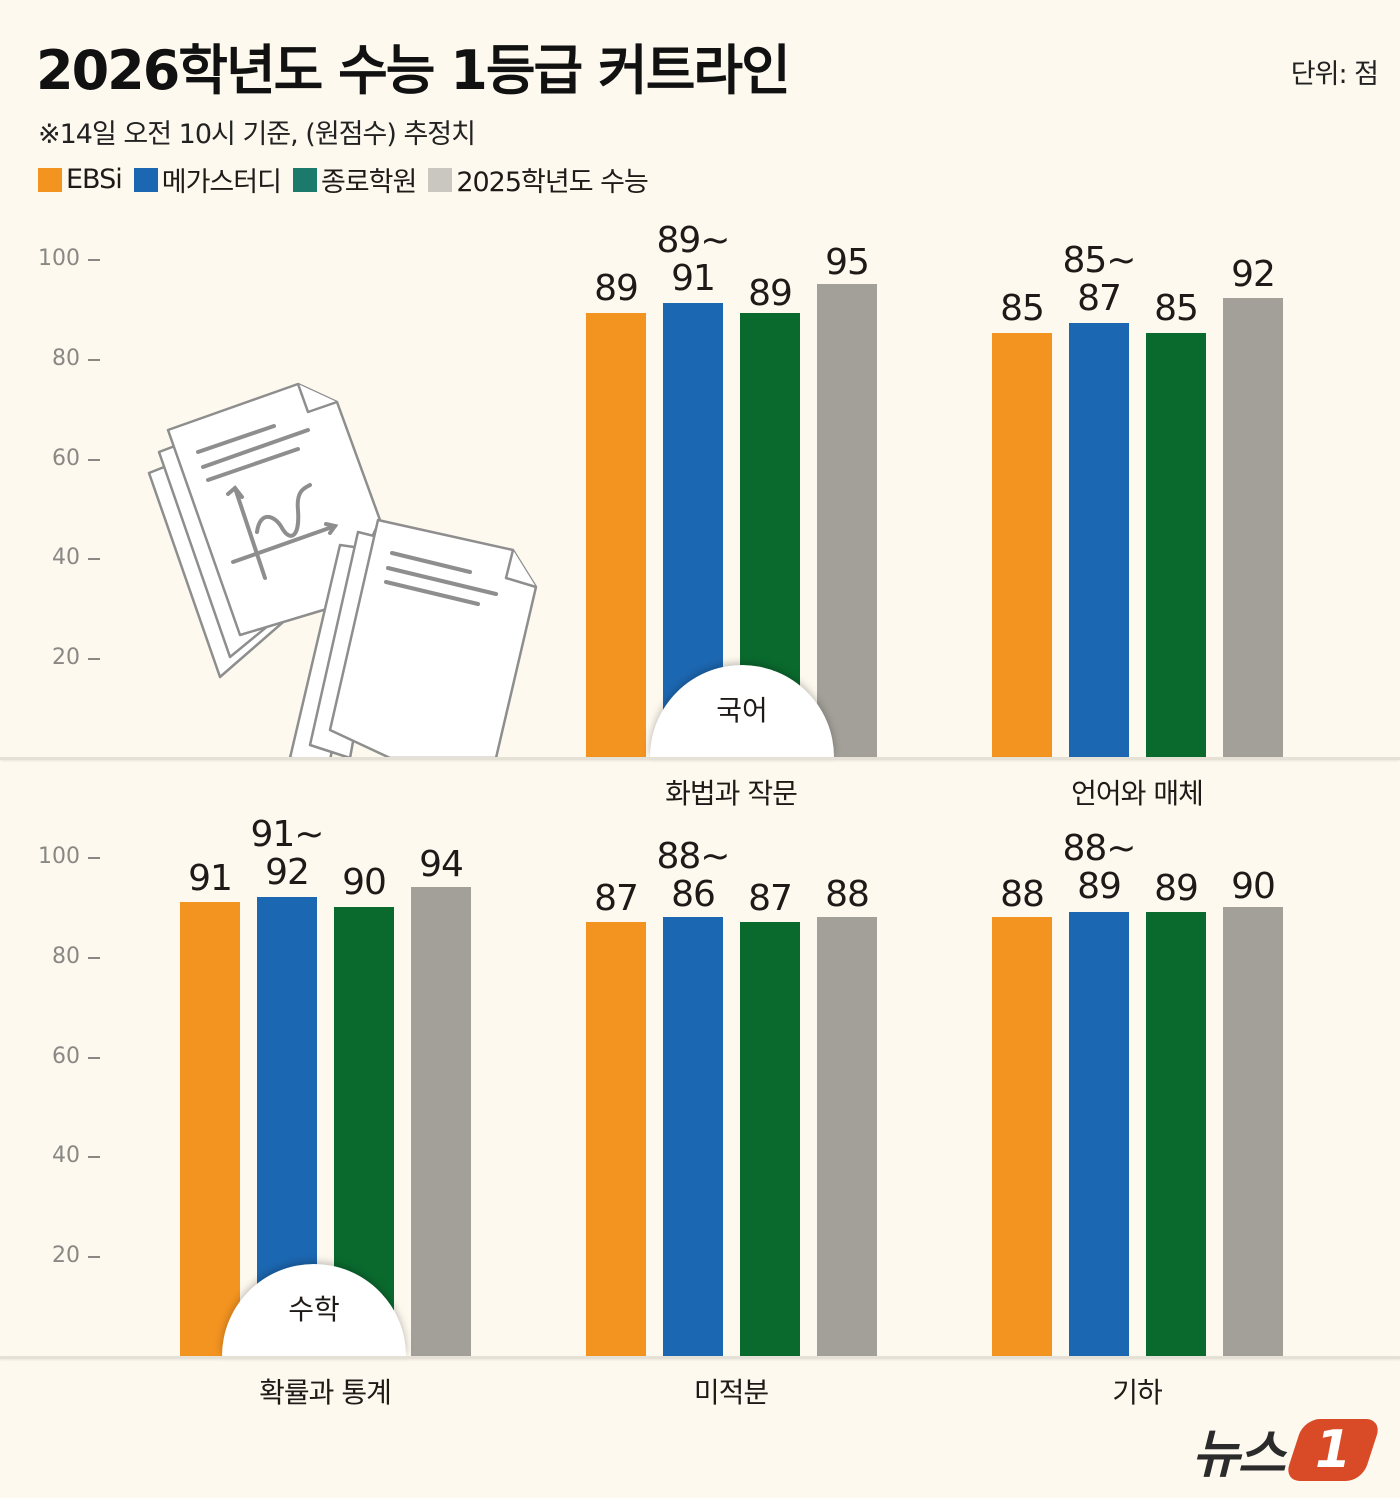 The width and height of the screenshot is (1400, 1498). What do you see at coordinates (221, 182) in the screenshot?
I see `legend-label: 메가스터디` at bounding box center [221, 182].